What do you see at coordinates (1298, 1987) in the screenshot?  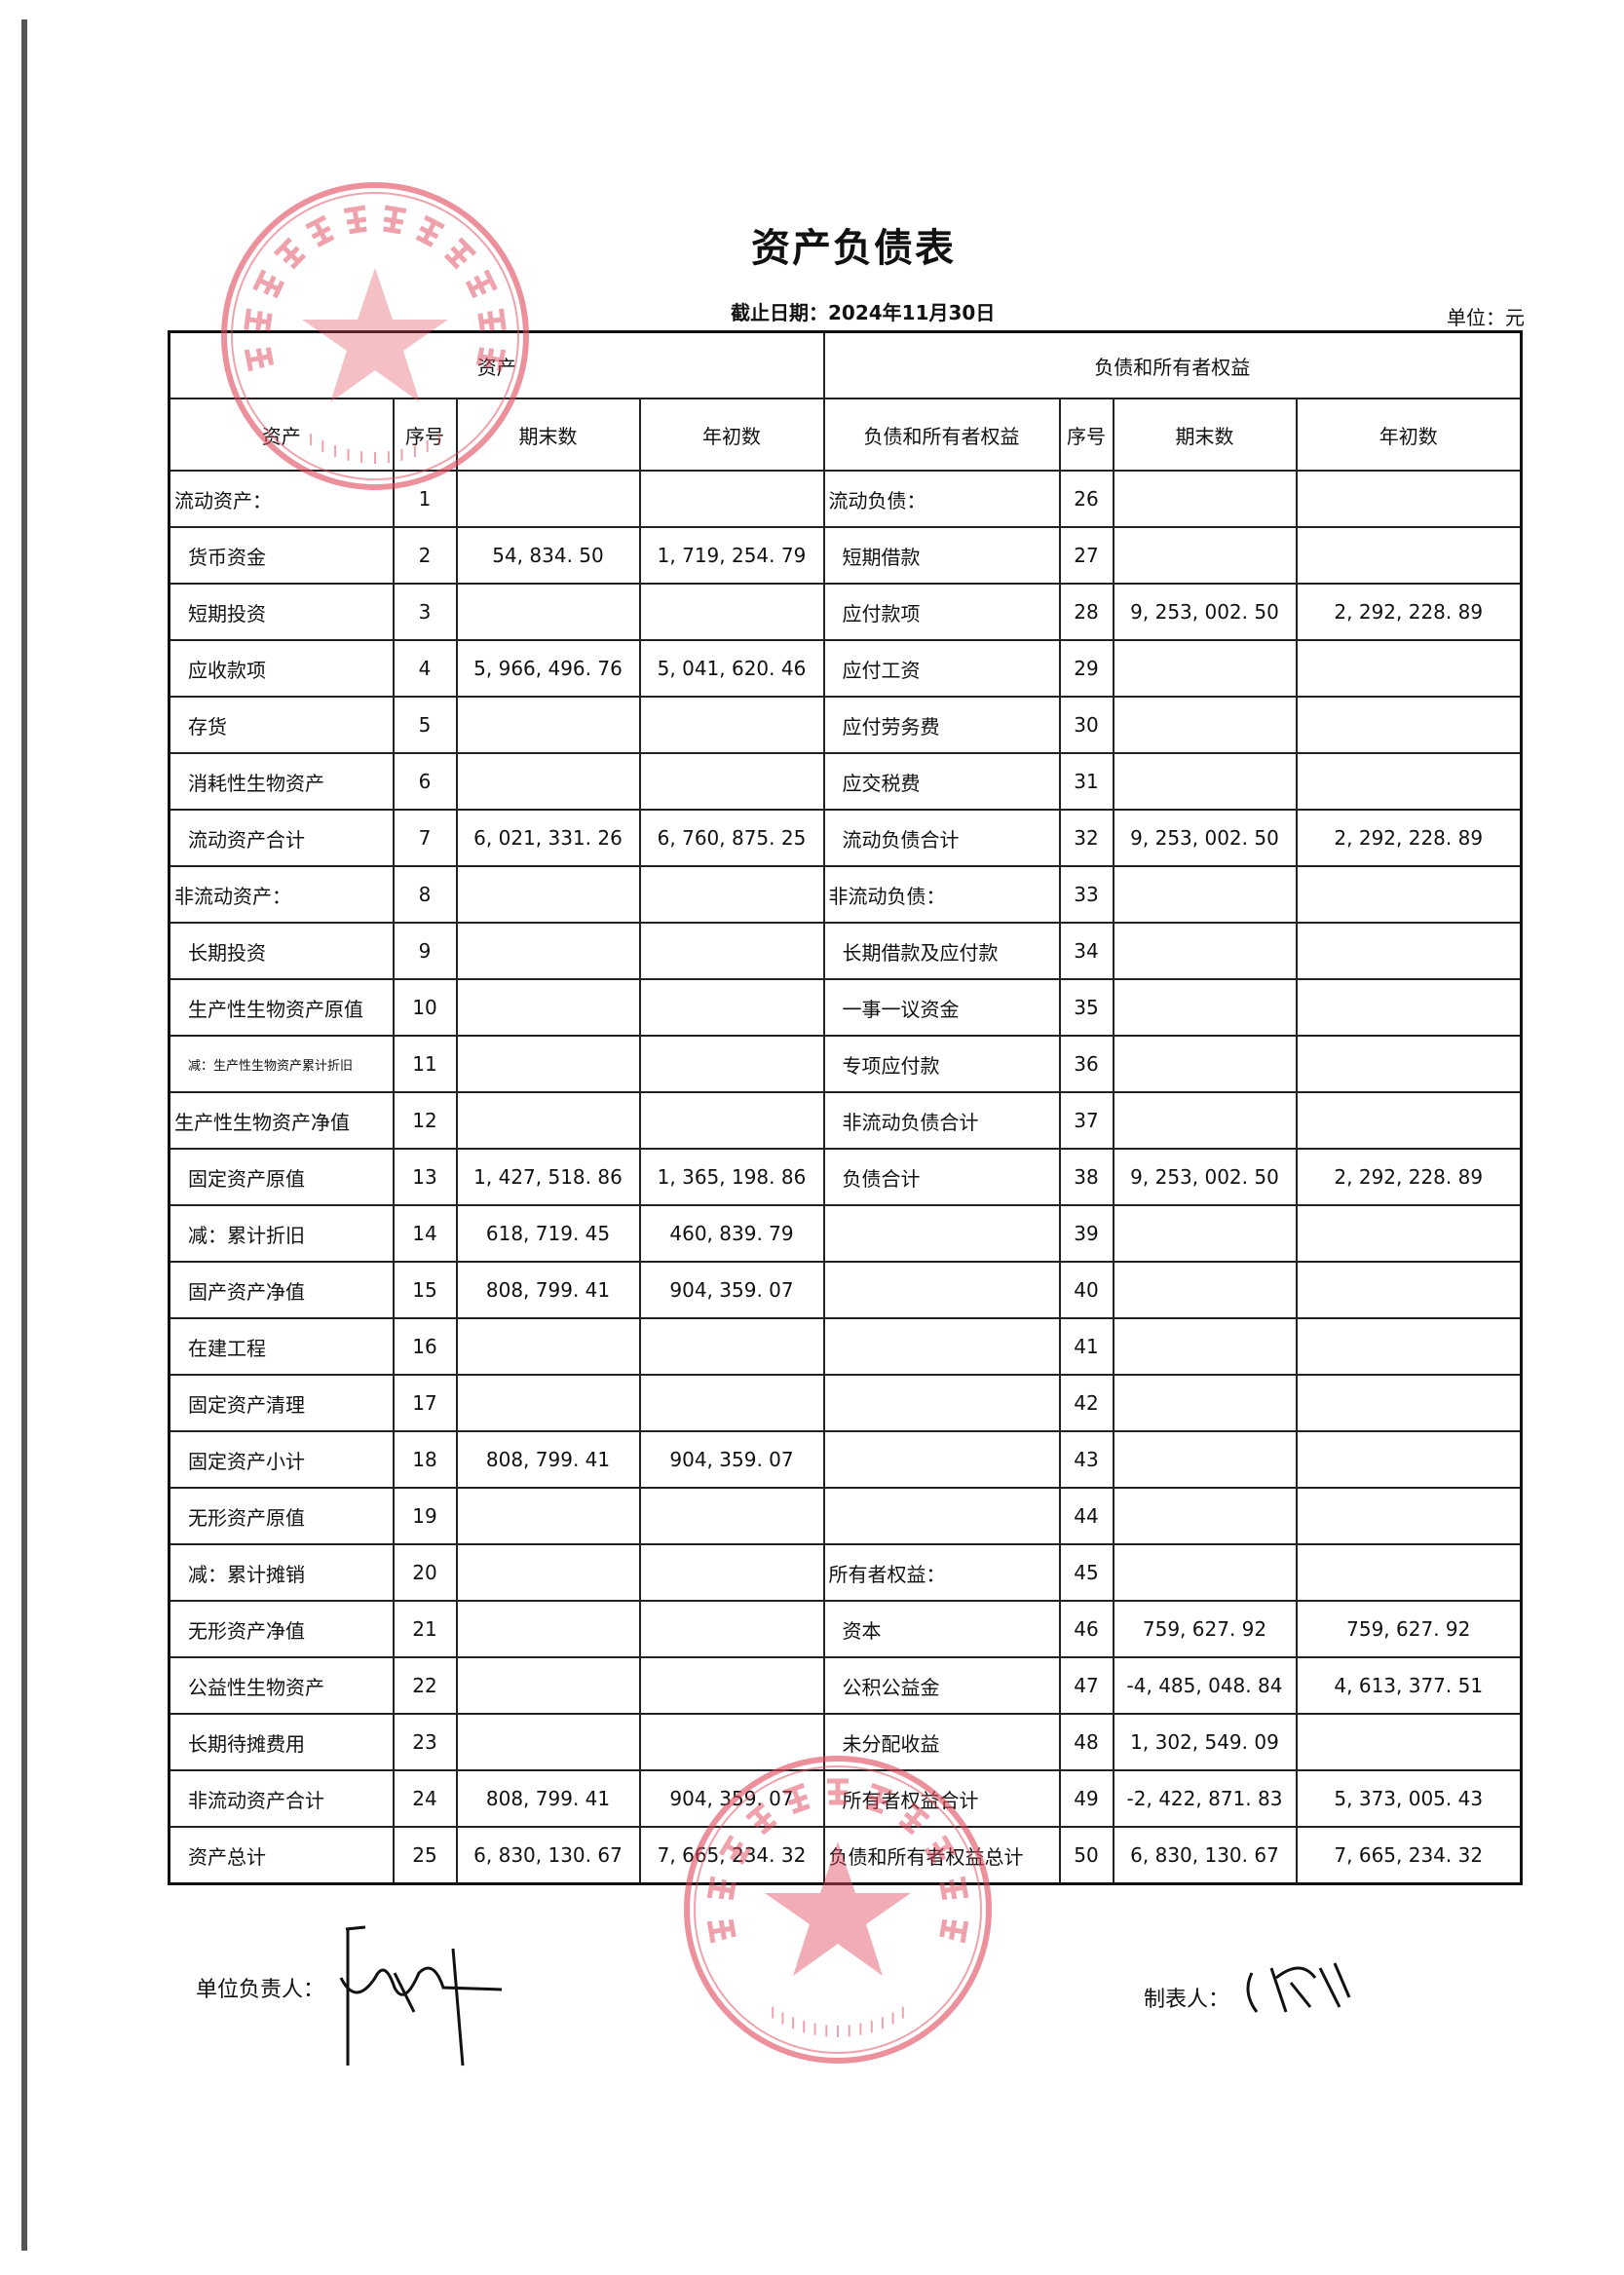 I see `preparer-signature` at bounding box center [1298, 1987].